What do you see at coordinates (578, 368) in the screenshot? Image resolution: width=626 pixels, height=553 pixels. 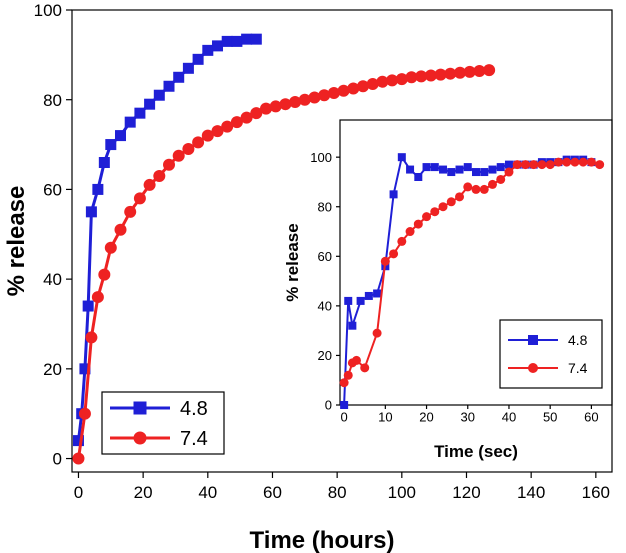 I see `inset-legend-label-7-4: 7.4` at bounding box center [578, 368].